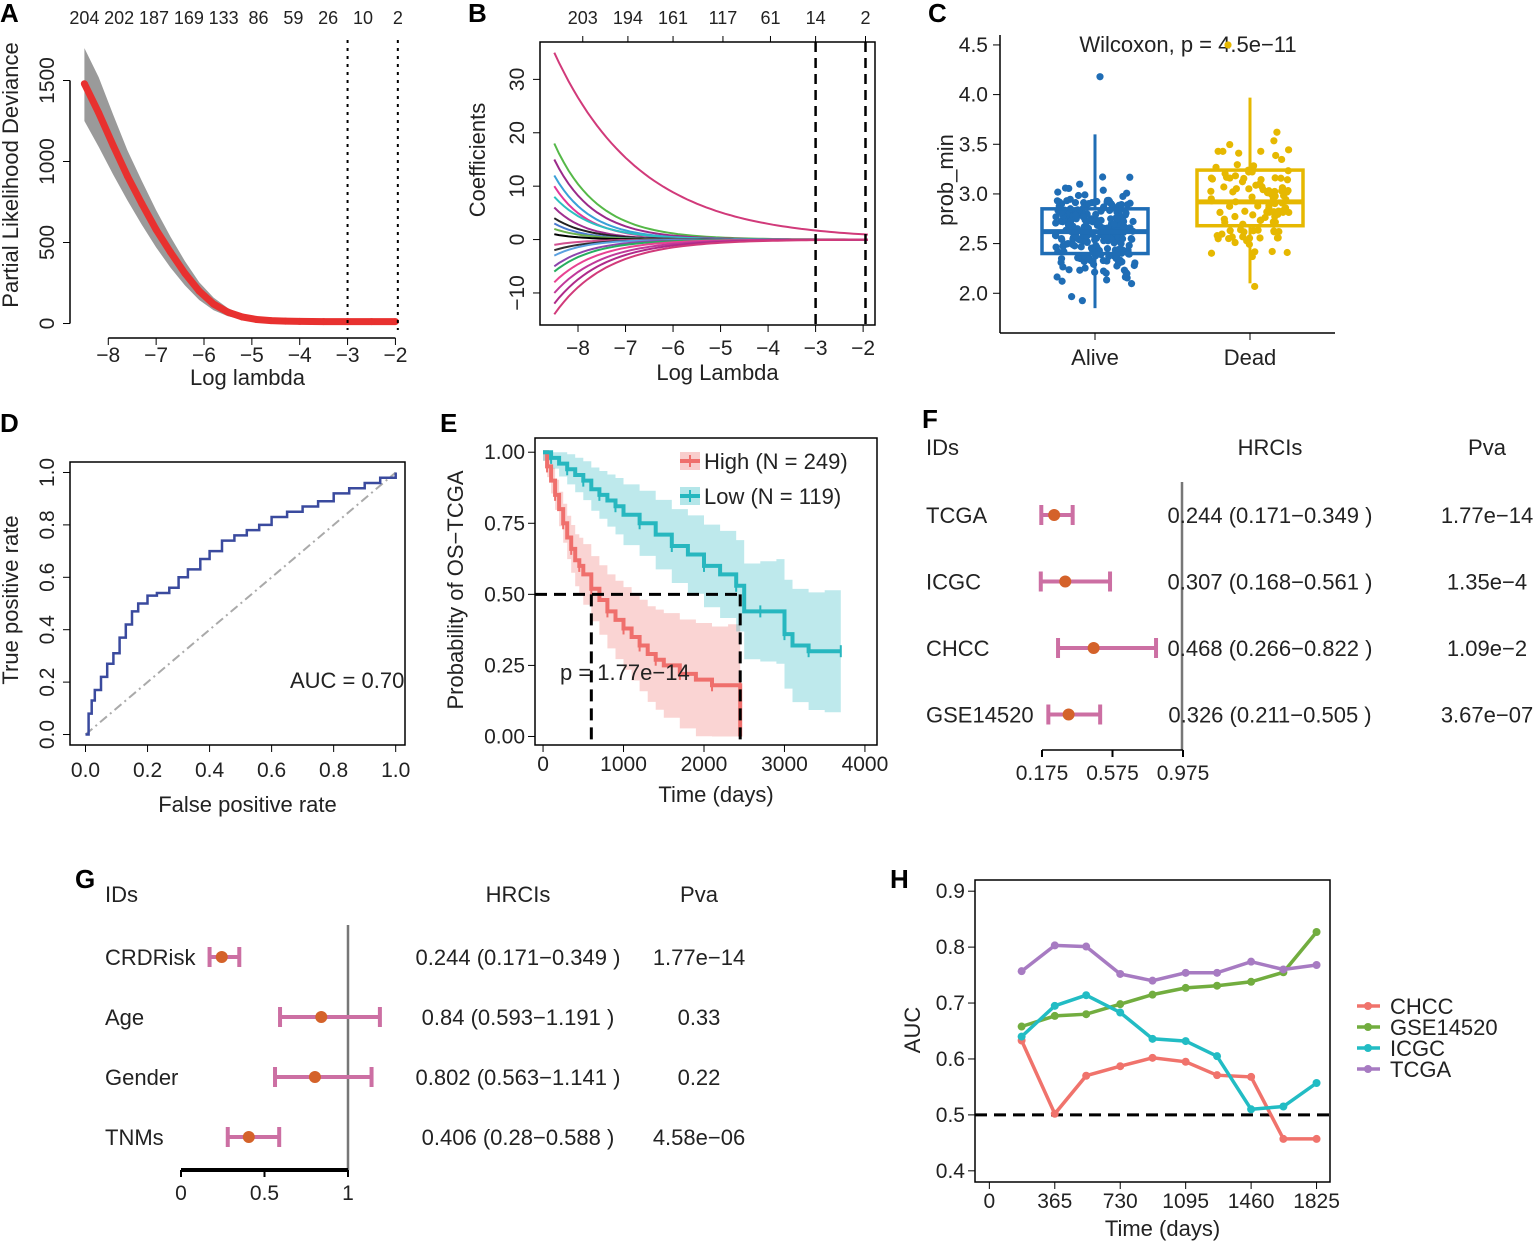 The width and height of the screenshot is (1535, 1241). I want to click on y-tick-label: 2.5, so click(973, 244).